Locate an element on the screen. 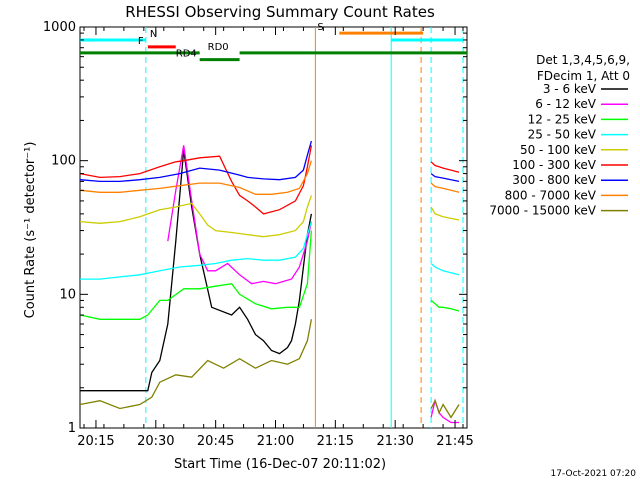 The image size is (640, 480). legend-label: 12 - 25 keV is located at coordinates (562, 119).